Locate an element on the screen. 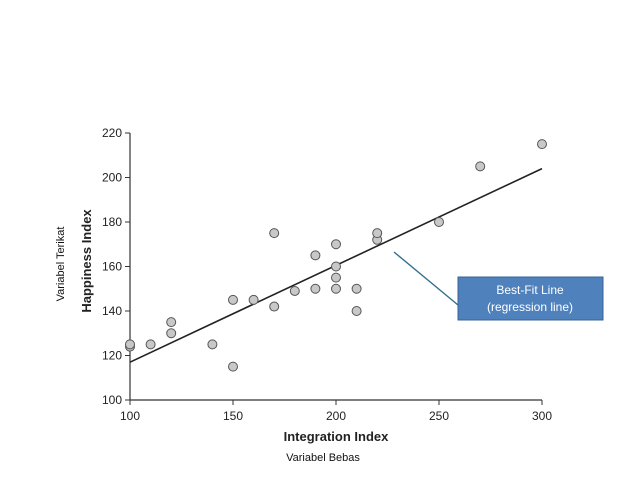 This screenshot has height=479, width=638. y-tick-label: 120 is located at coordinates (112, 356).